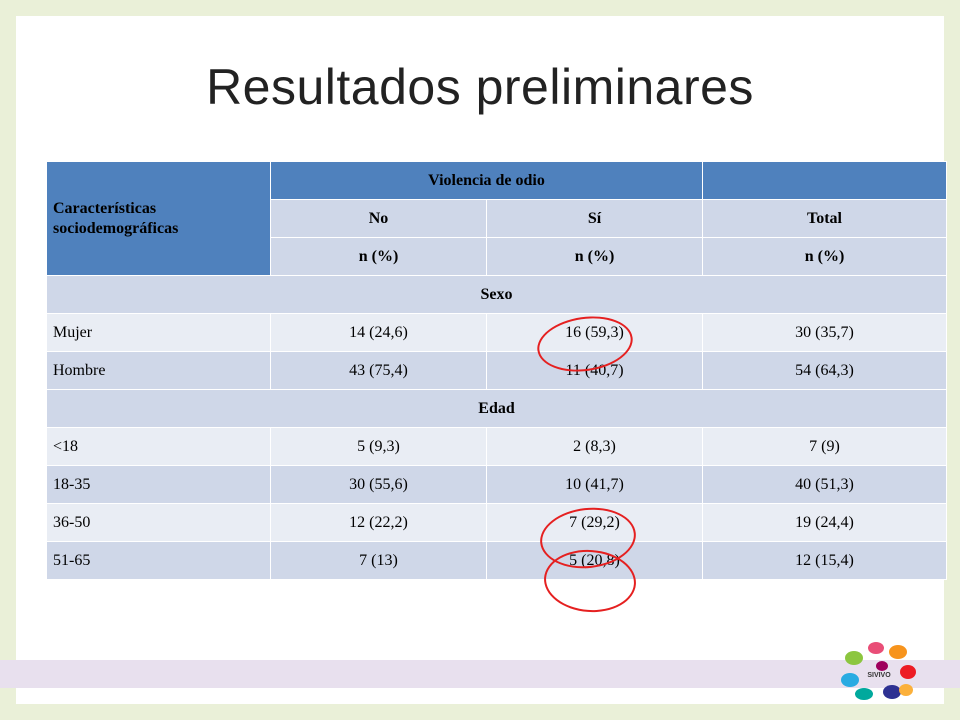 This screenshot has height=720, width=960. What do you see at coordinates (594, 560) in the screenshot?
I see `cell-si: 5 (20,8)` at bounding box center [594, 560].